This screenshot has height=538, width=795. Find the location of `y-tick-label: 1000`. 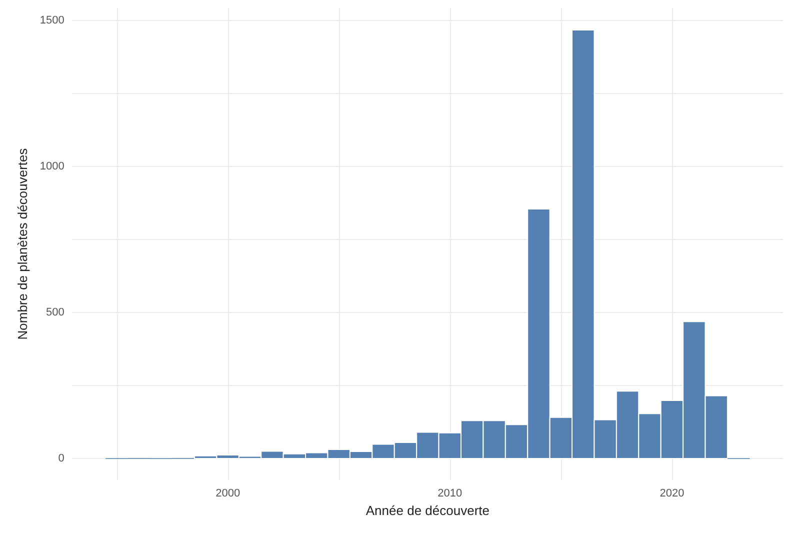

y-tick-label: 1000 is located at coordinates (52, 166).